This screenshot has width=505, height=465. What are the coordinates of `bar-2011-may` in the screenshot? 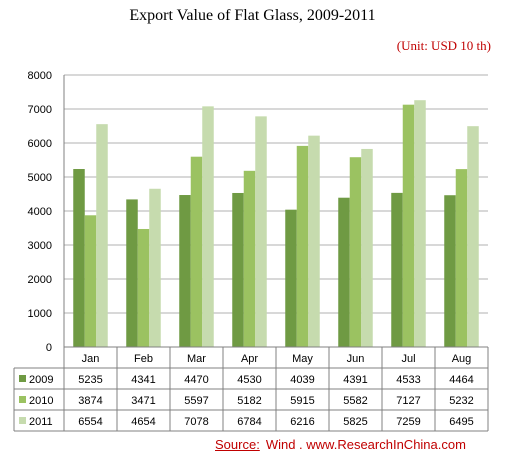 It's located at (314, 241).